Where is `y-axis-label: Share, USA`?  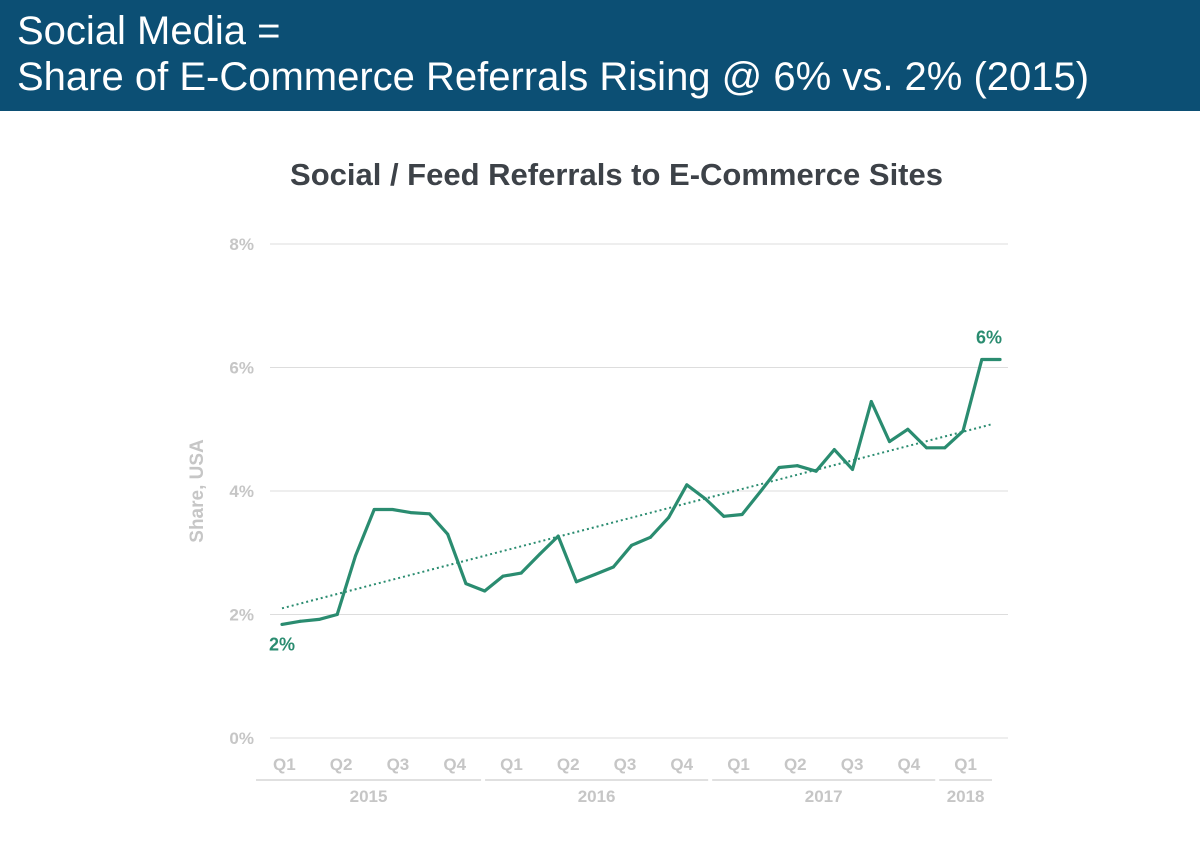 y-axis-label: Share, USA is located at coordinates (197, 491).